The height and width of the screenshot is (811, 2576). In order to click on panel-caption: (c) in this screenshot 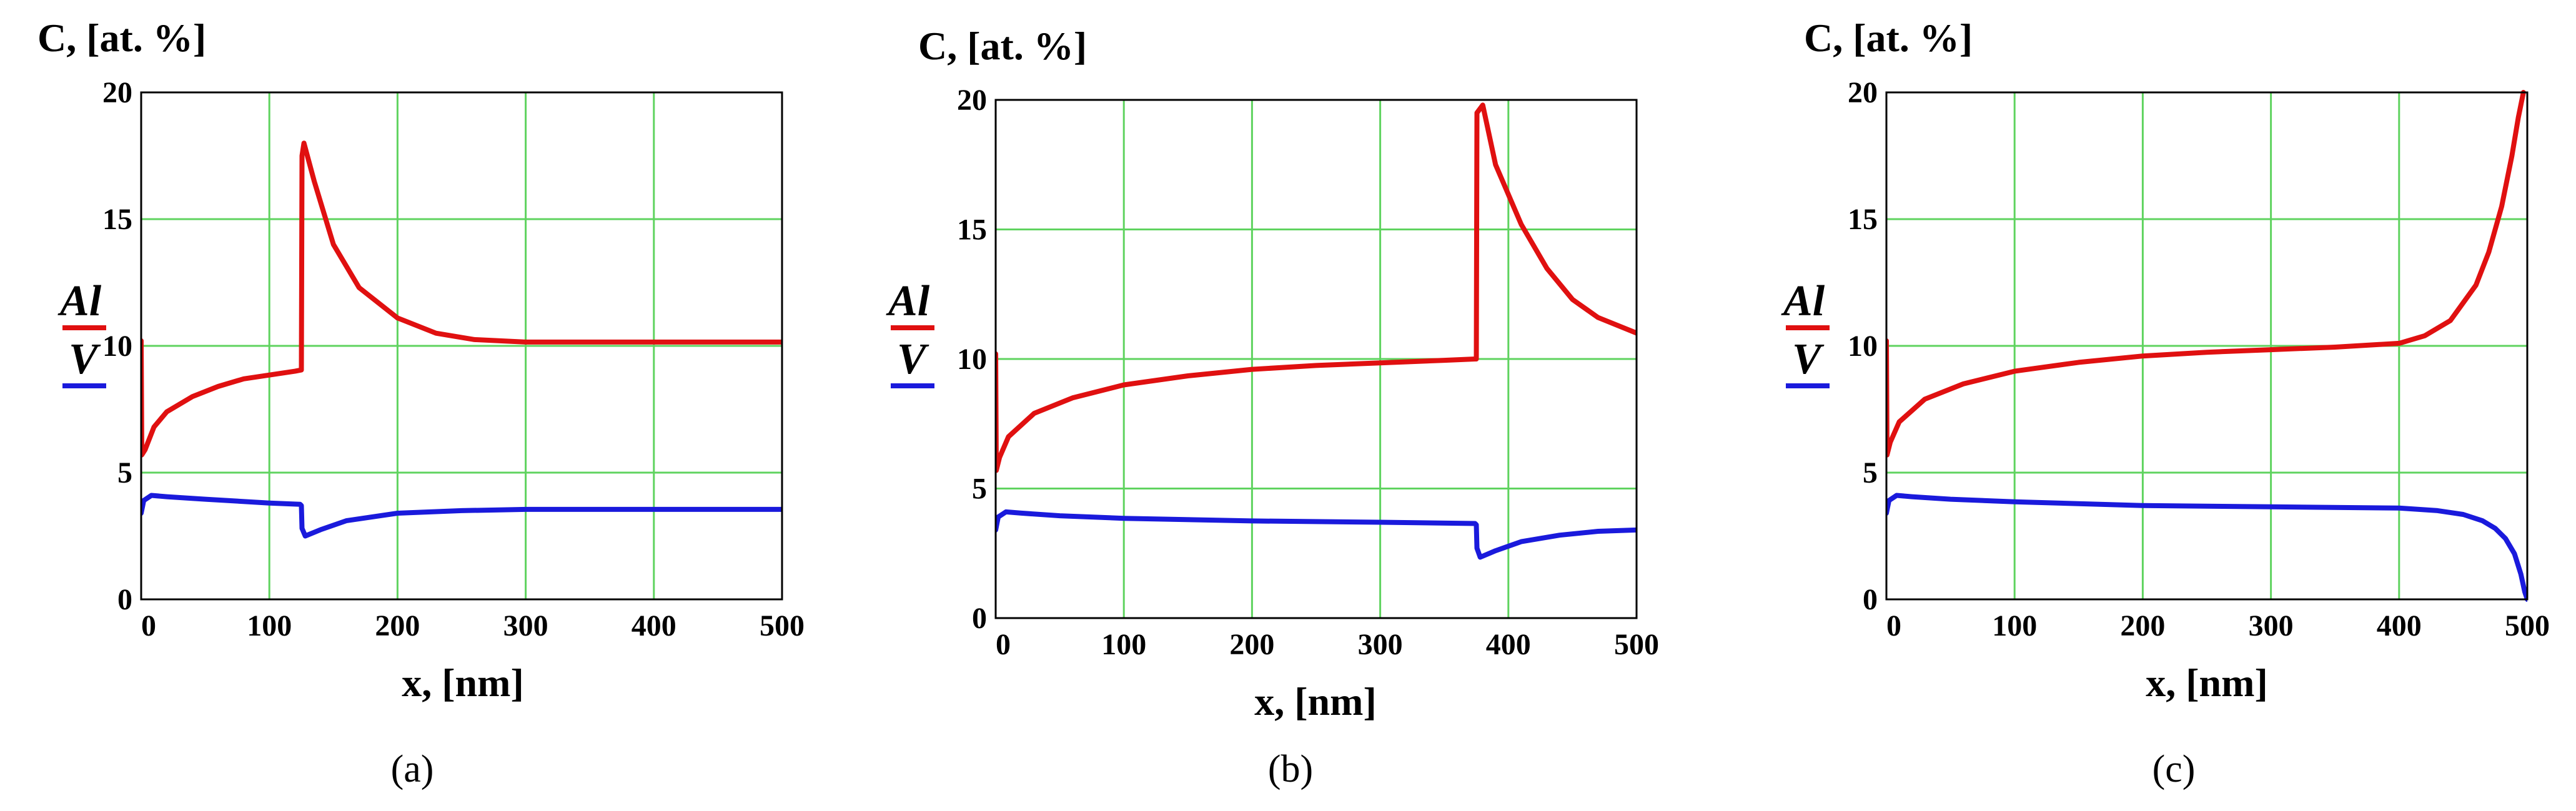, I will do `click(2174, 769)`.